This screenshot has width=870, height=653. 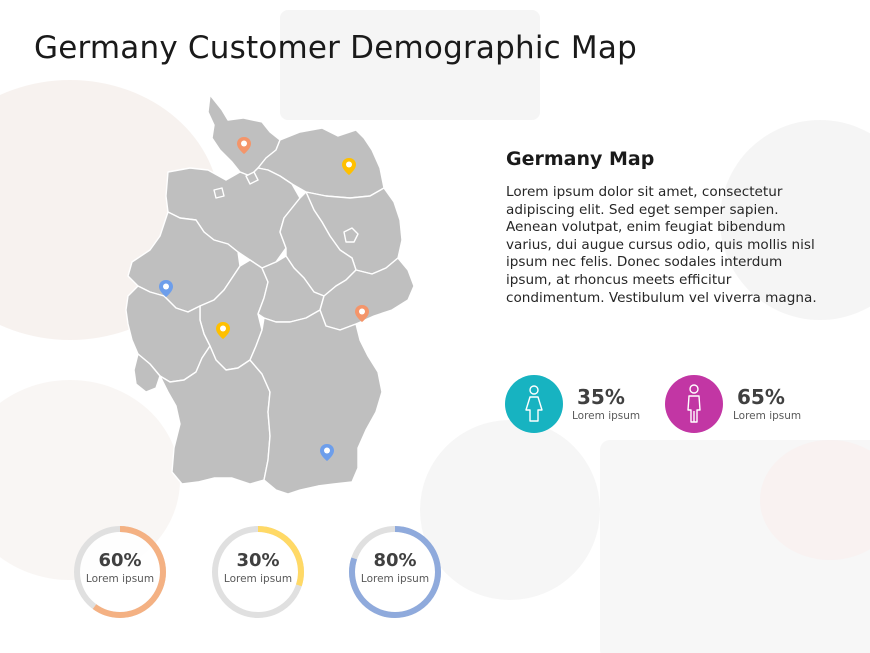 I want to click on donut-2-label: Lorem ipsum, so click(x=258, y=579).